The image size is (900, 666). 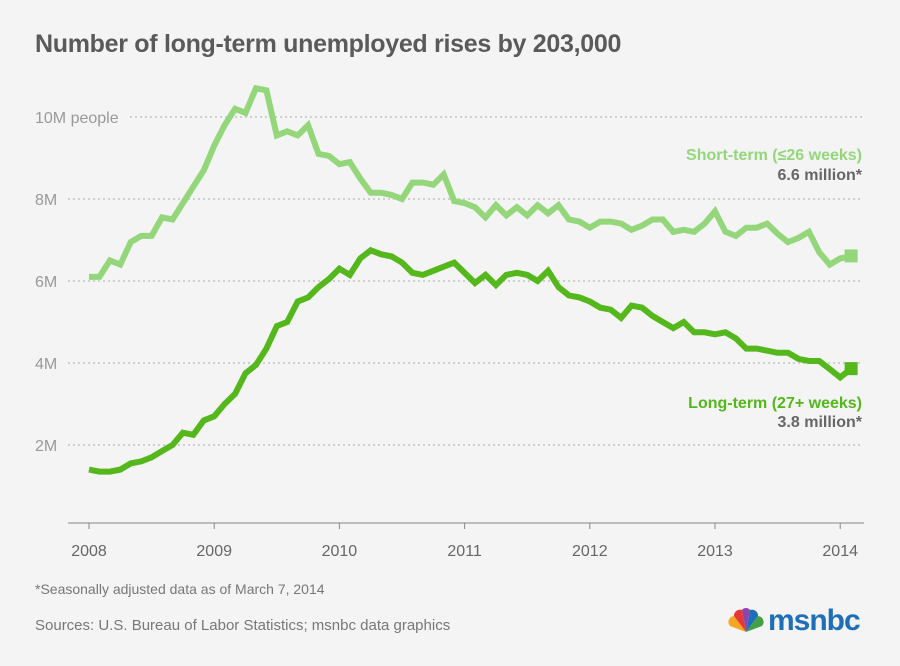 What do you see at coordinates (214, 551) in the screenshot?
I see `x-tick-label: 2009` at bounding box center [214, 551].